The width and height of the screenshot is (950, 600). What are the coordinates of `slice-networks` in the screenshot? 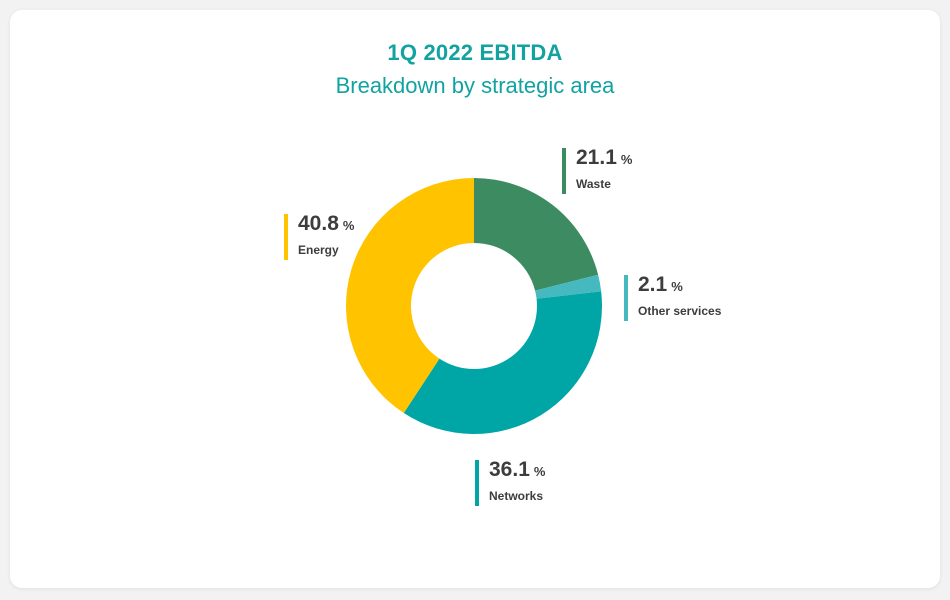 It's located at (502, 362).